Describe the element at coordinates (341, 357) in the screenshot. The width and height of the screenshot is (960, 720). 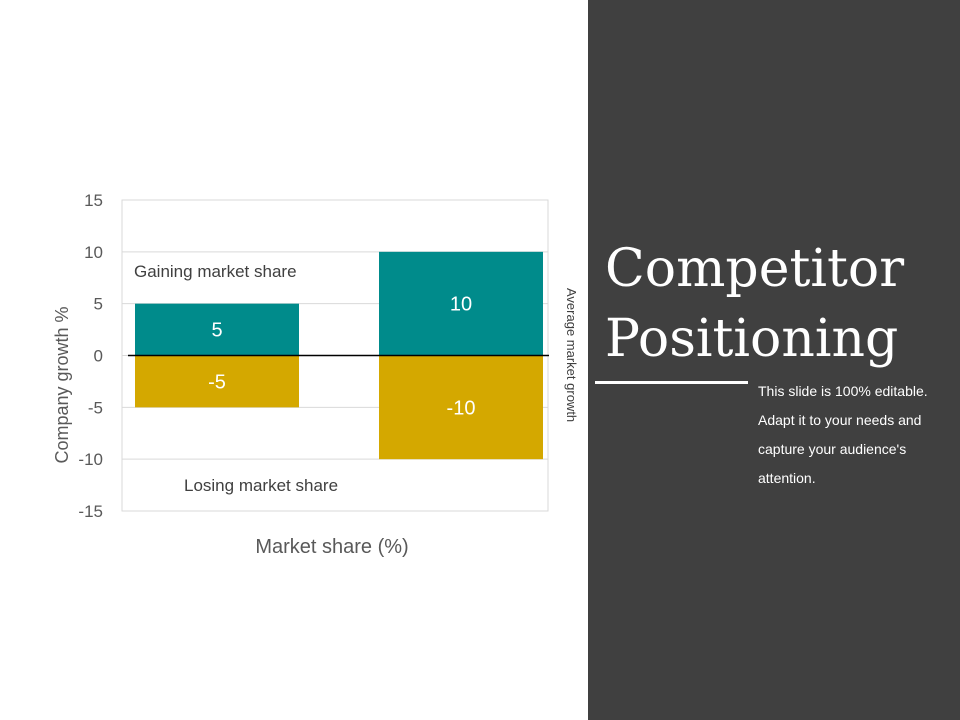
I see `data-labels: 5 10 -5 -10` at that location.